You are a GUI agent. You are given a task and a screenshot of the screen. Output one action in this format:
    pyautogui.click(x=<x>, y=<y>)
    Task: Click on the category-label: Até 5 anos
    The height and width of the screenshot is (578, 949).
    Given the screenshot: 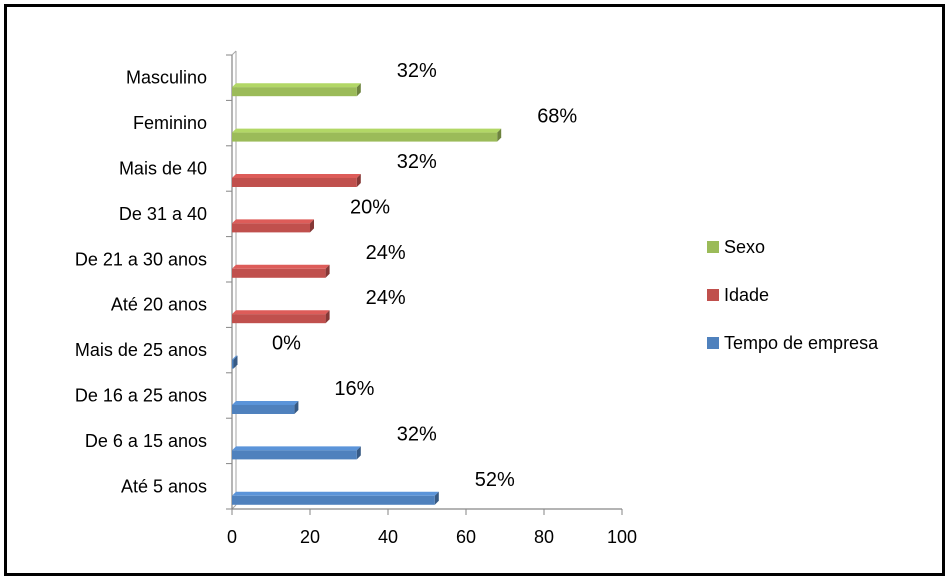 What is the action you would take?
    pyautogui.click(x=164, y=486)
    